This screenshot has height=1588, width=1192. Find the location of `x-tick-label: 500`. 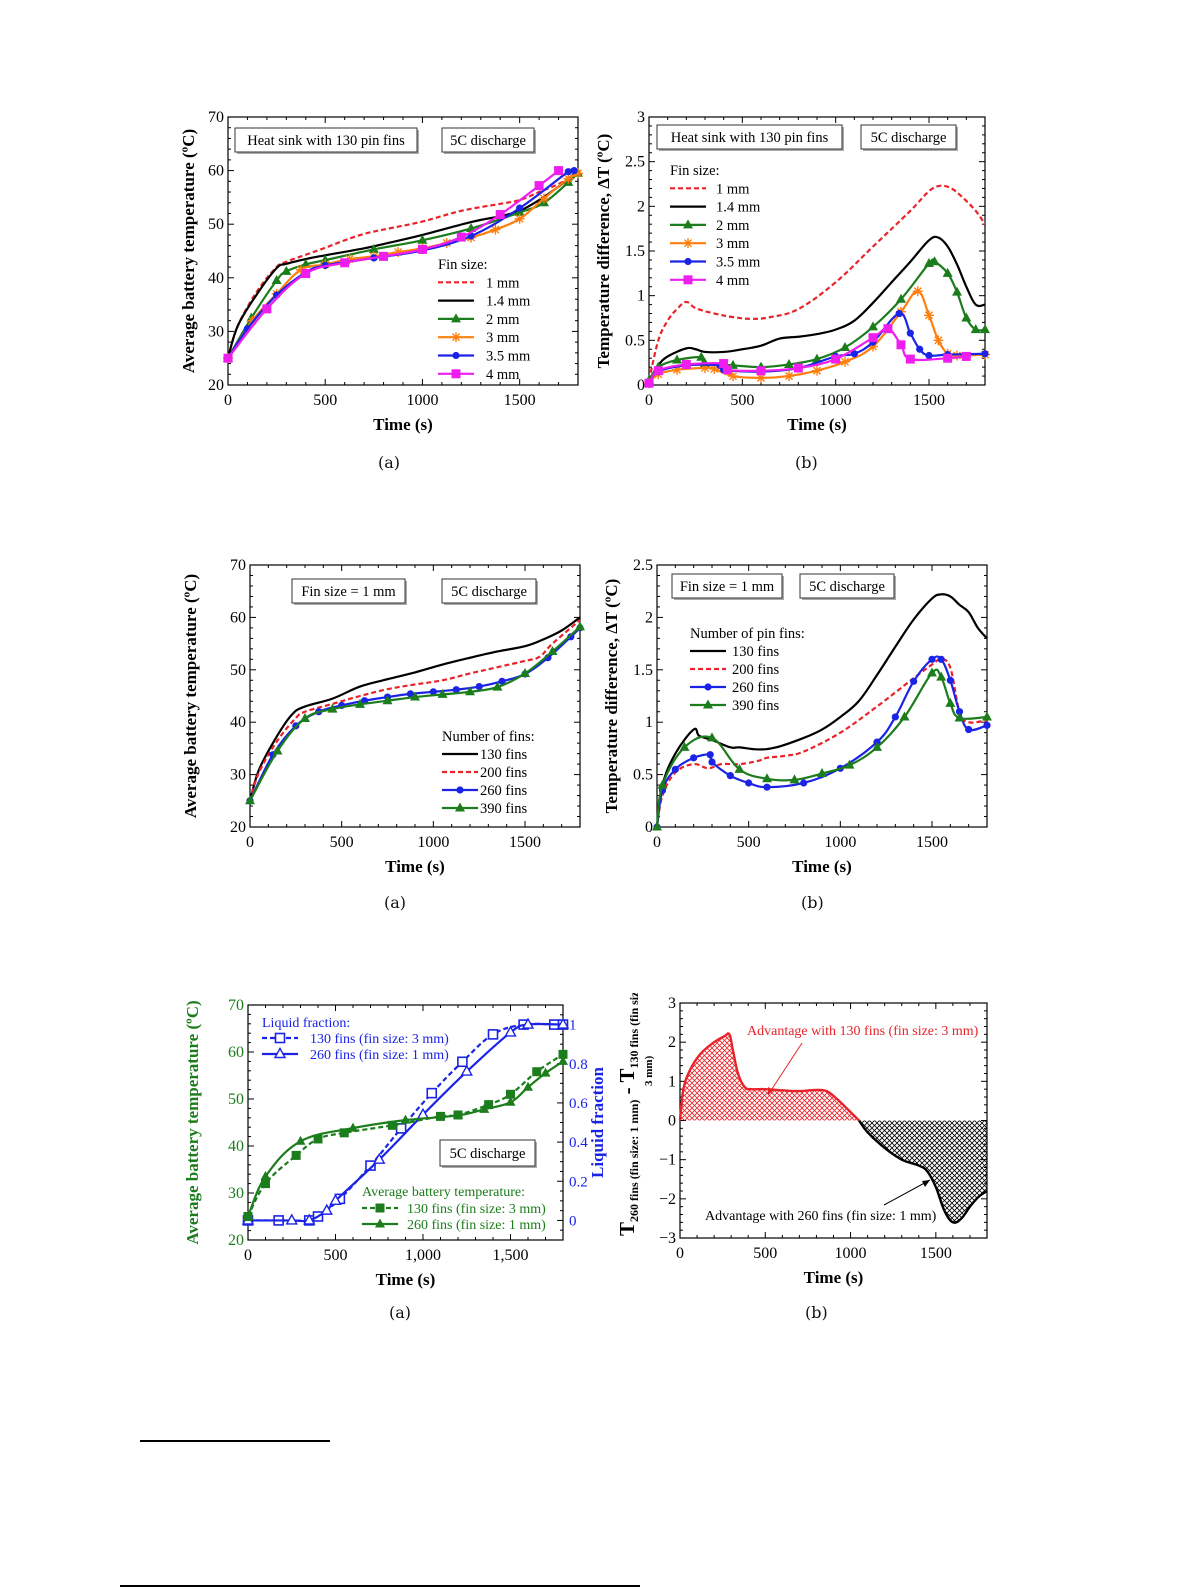

x-tick-label: 500 is located at coordinates (342, 842).